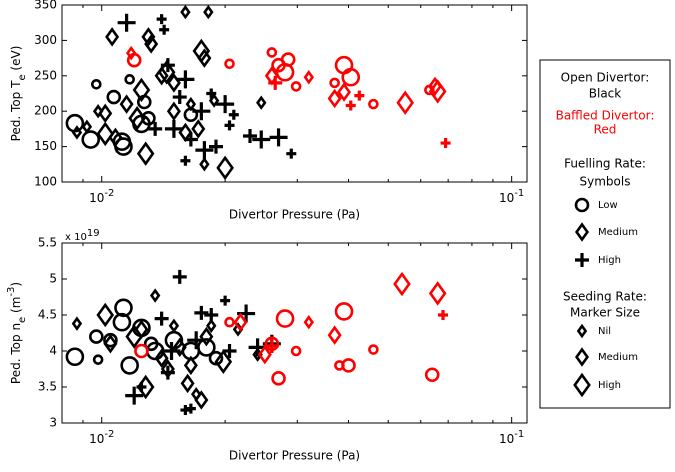  I want to click on y-tick-label: 4, so click(53, 351).